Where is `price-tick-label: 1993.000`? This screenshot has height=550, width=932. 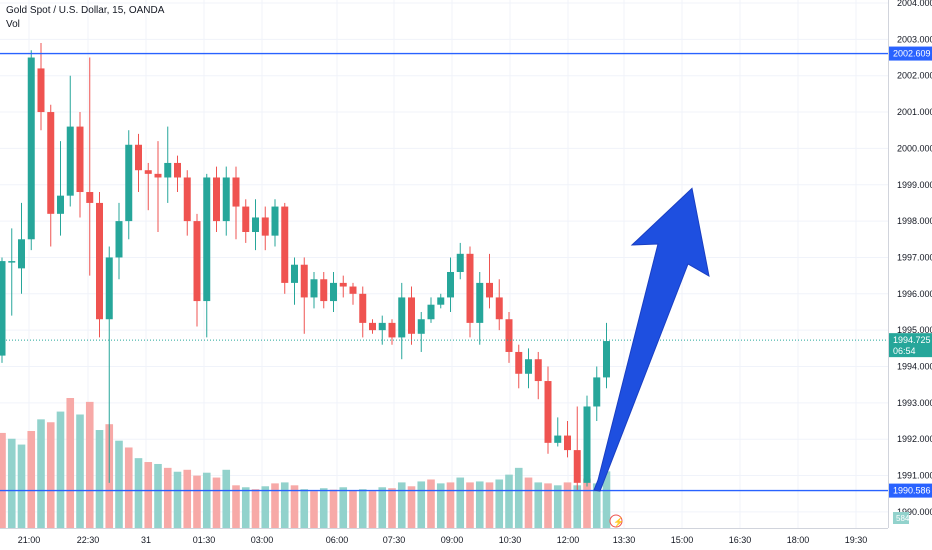 price-tick-label: 1993.000 is located at coordinates (914, 403).